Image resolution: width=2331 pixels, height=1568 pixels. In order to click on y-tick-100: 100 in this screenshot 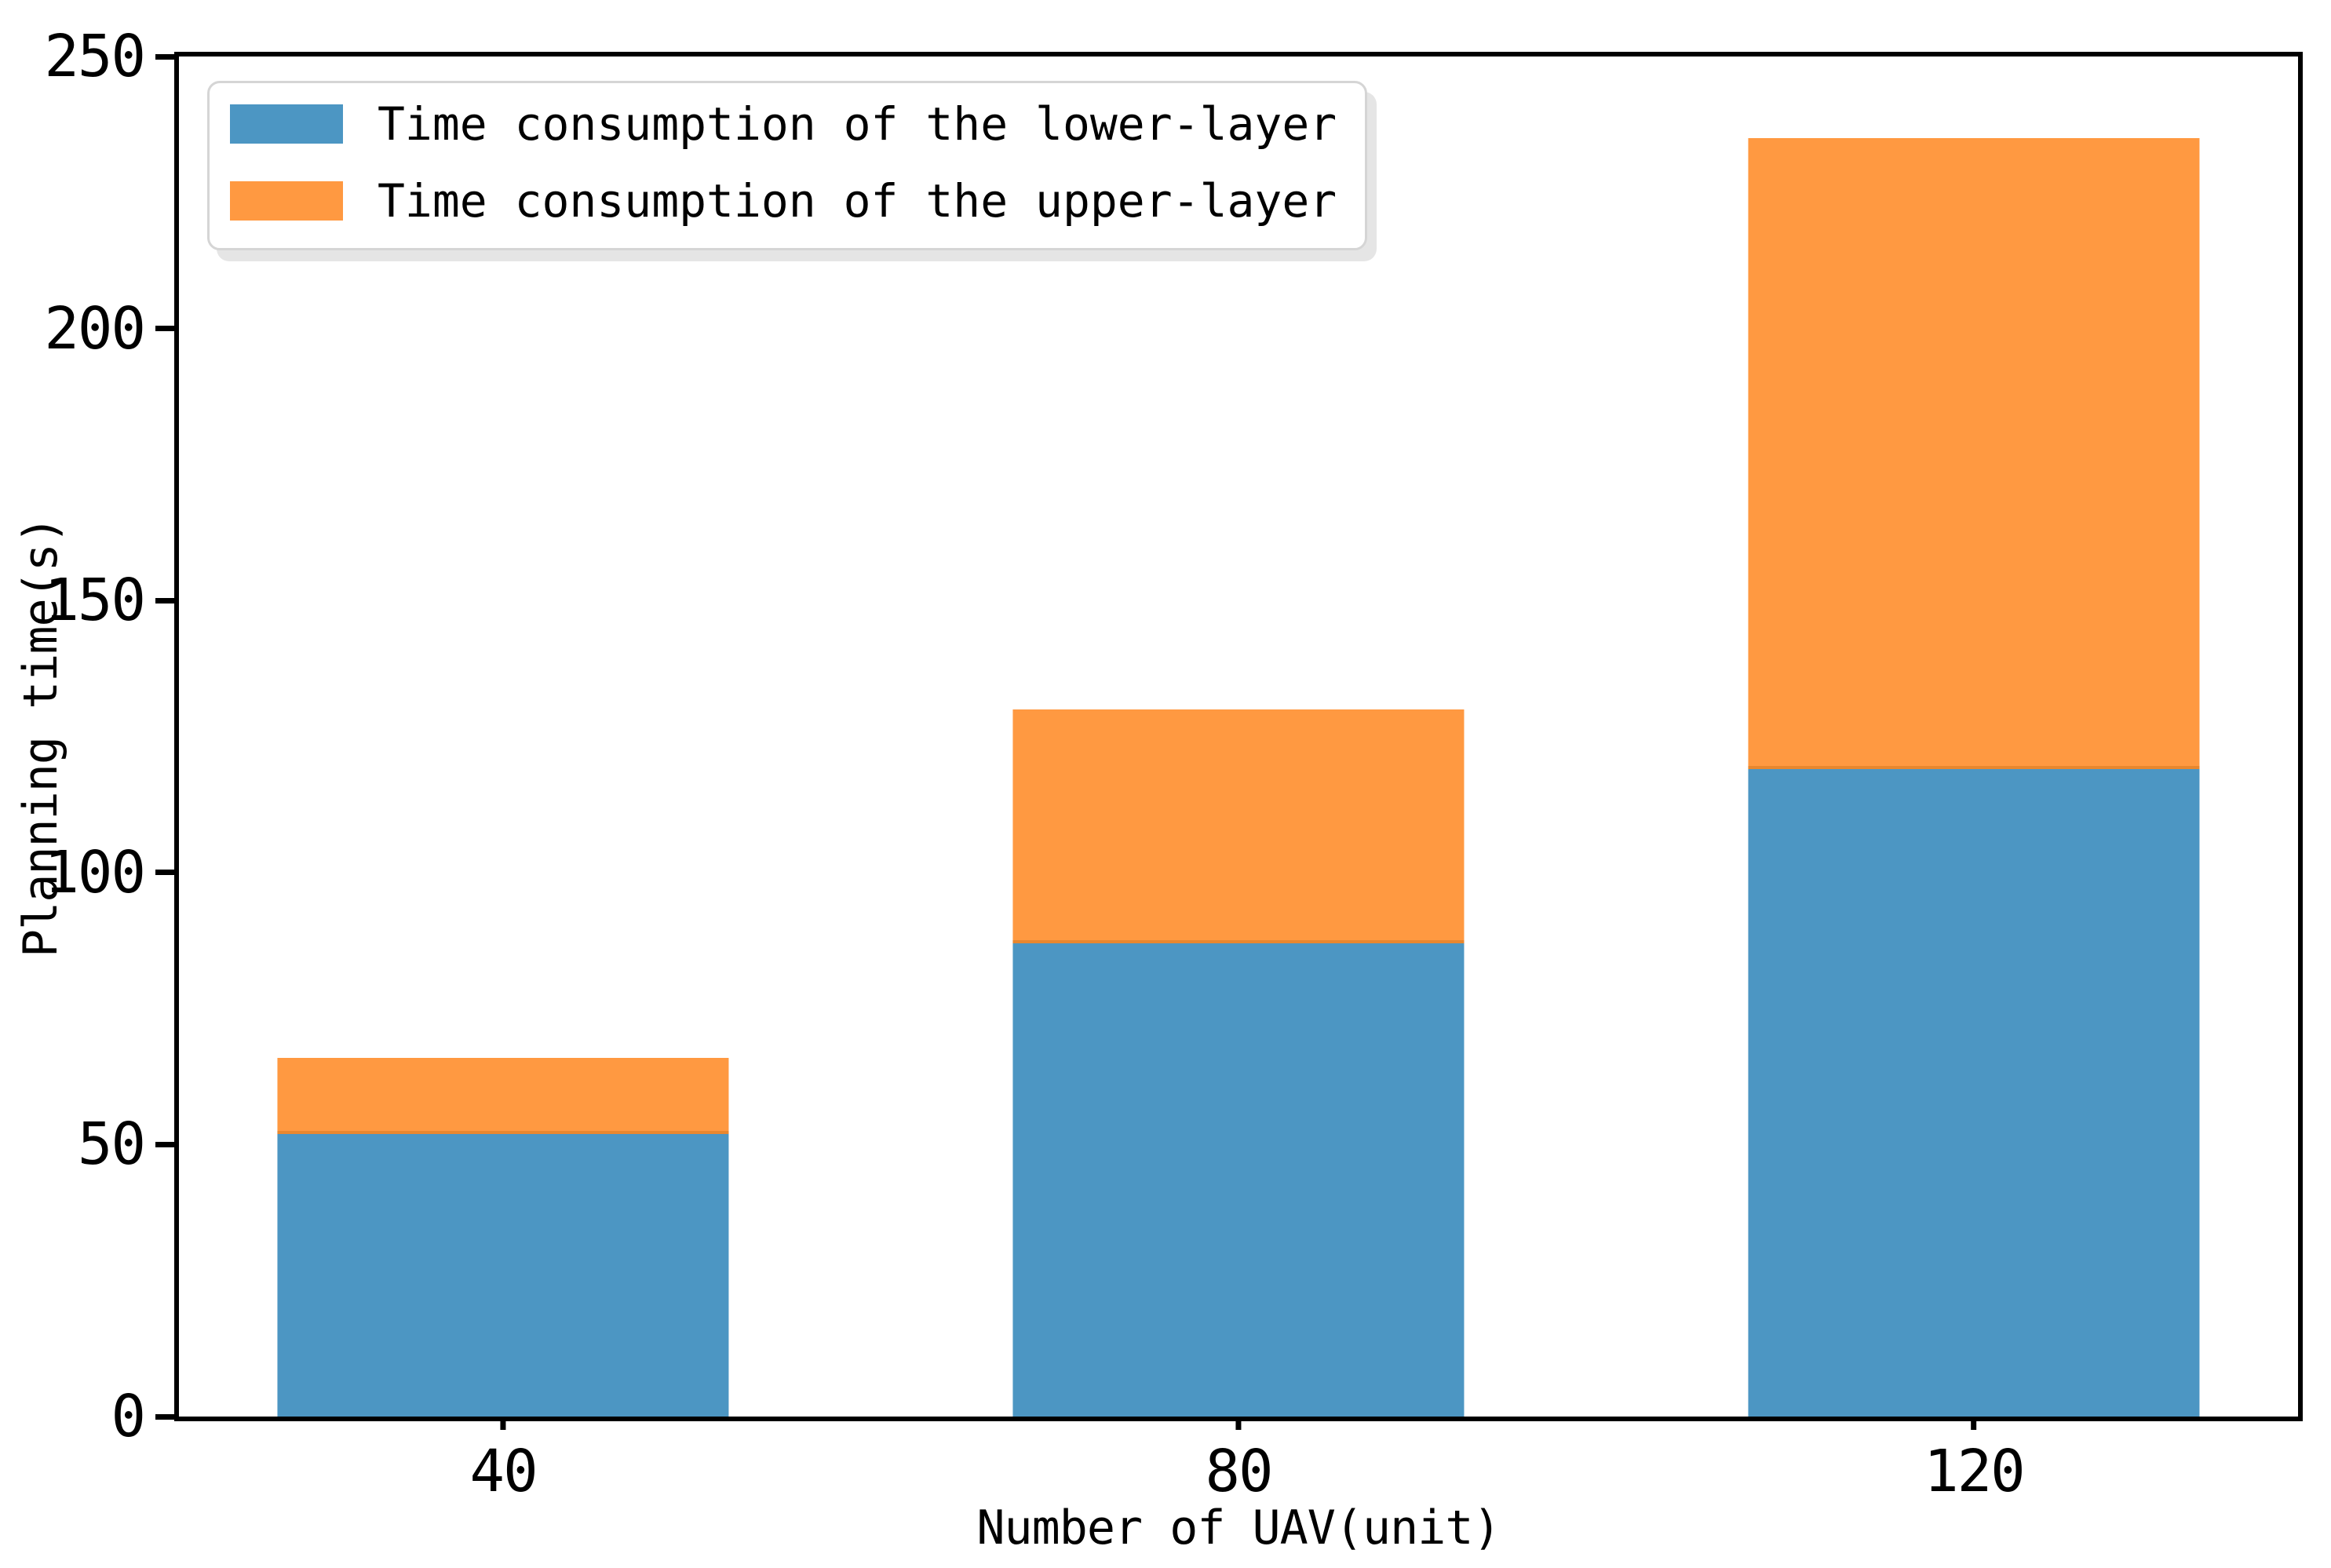, I will do `click(107, 873)`.